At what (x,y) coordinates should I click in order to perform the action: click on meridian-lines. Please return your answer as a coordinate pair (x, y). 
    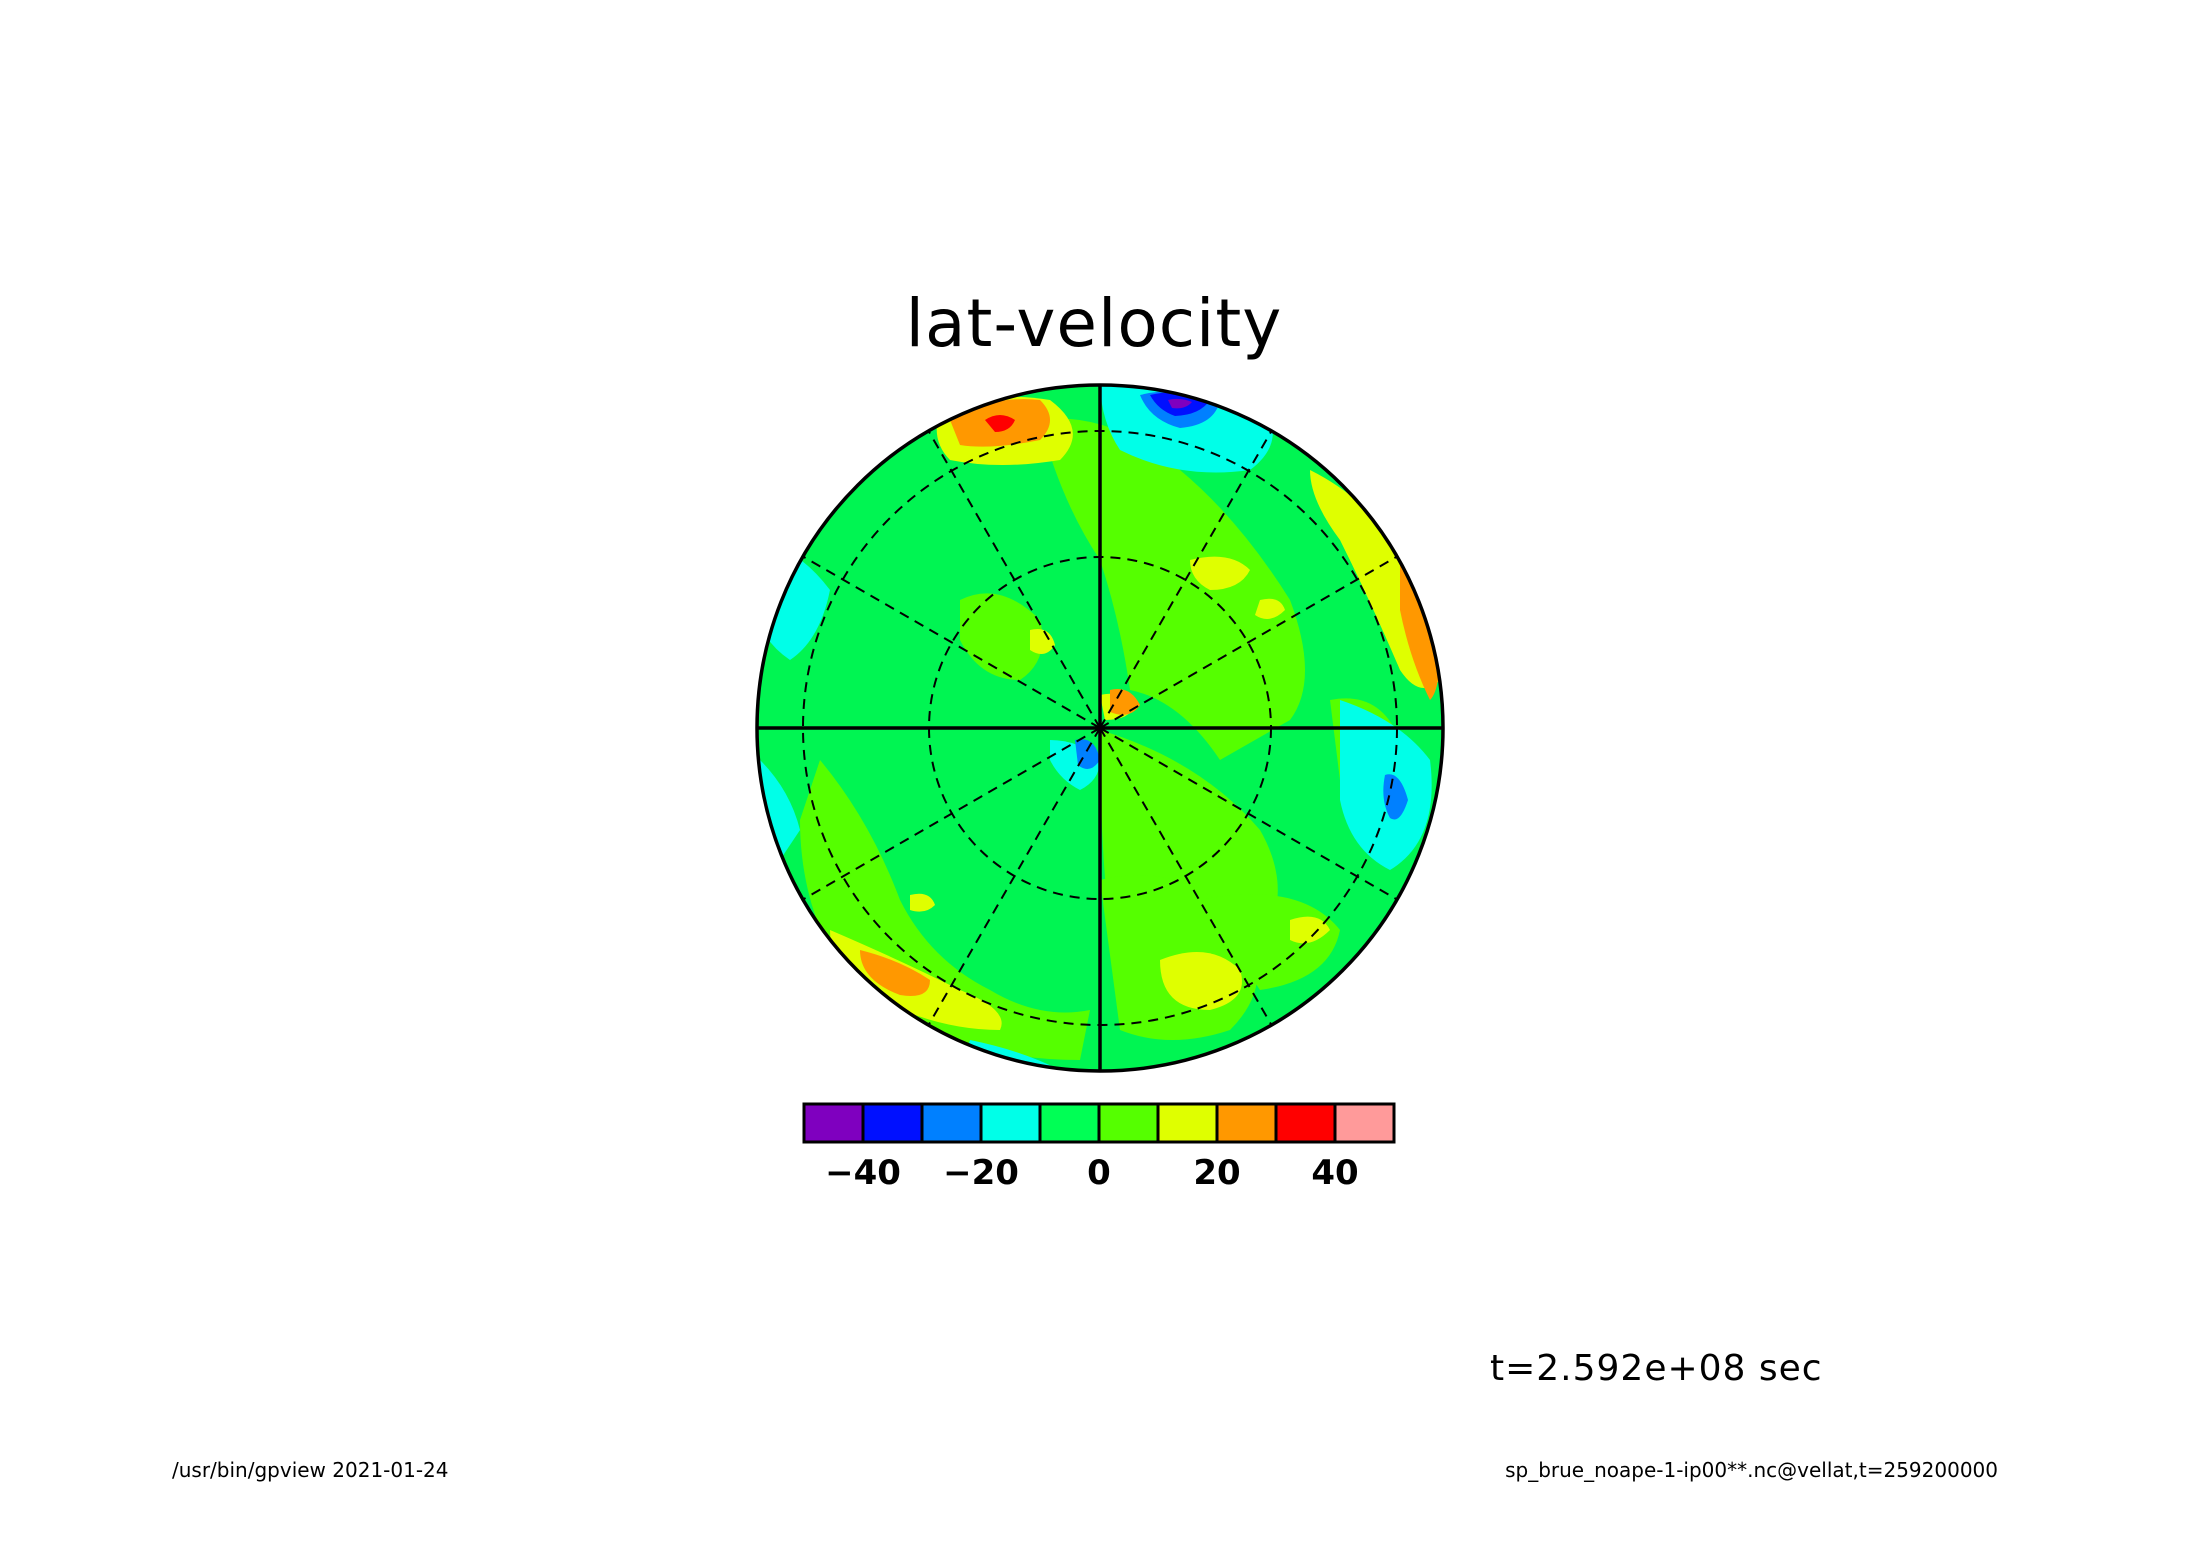
    Looking at the image, I should click on (1100, 728).